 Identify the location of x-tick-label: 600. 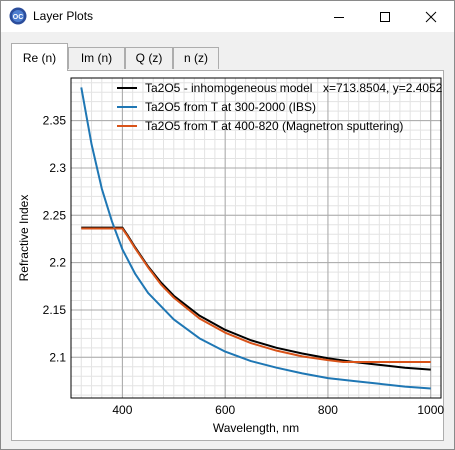
(225, 410).